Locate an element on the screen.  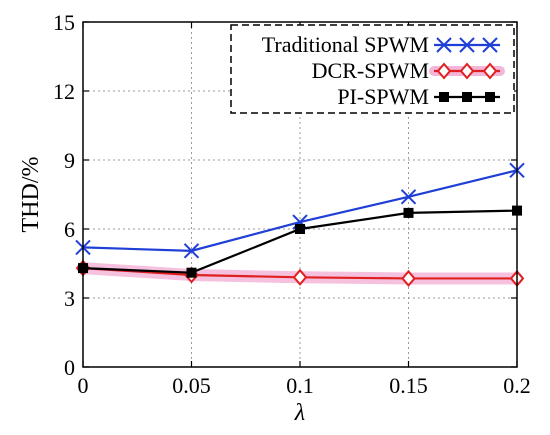
legend-label-1: DCR-SPWM is located at coordinates (370, 70).